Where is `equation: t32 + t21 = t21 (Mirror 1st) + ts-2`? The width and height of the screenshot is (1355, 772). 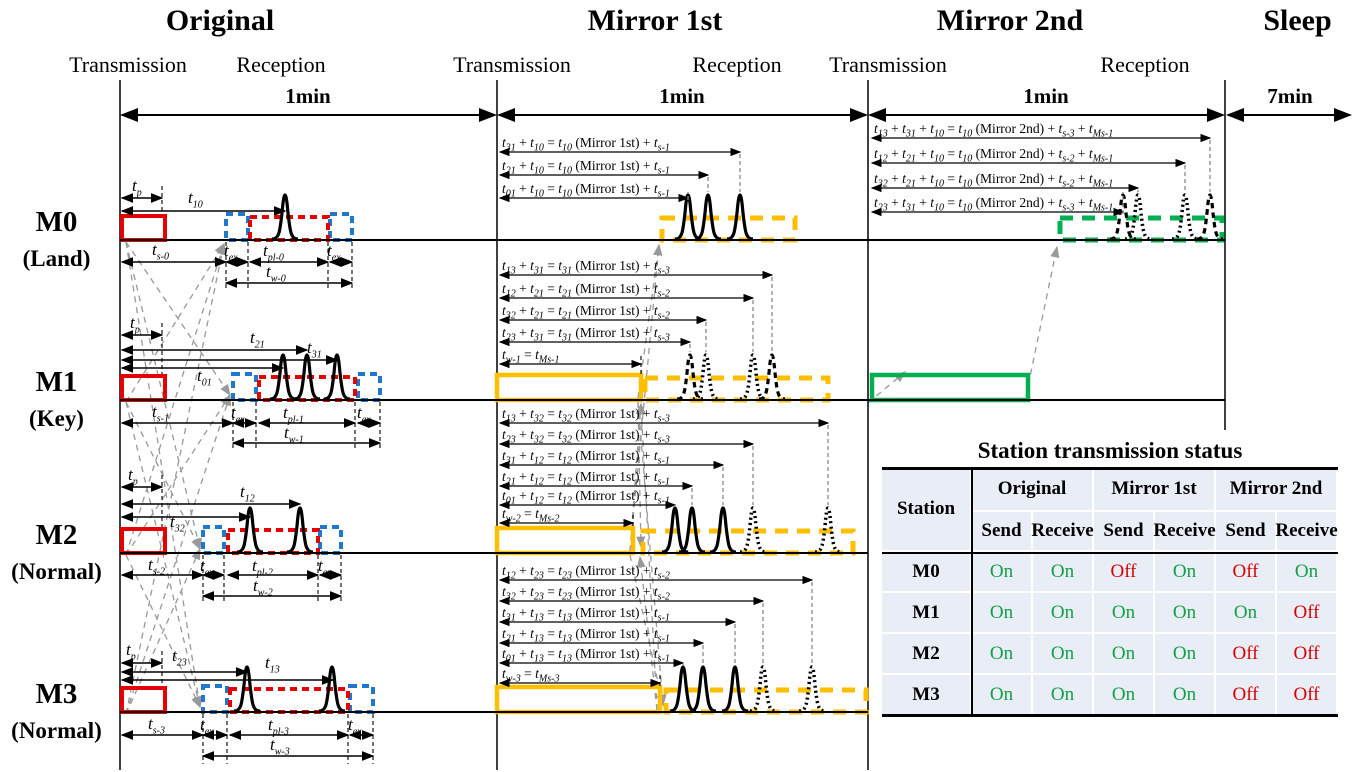
equation: t32 + t21 = t21 (Mirror 1st) + ts-2 is located at coordinates (586, 312).